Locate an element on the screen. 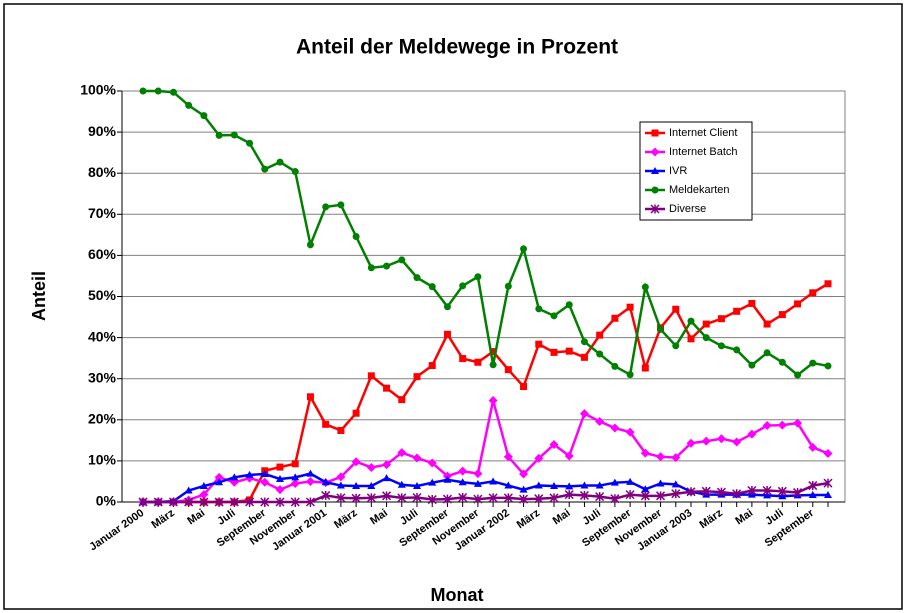  y-tick-label: 20% is located at coordinates (102, 419).